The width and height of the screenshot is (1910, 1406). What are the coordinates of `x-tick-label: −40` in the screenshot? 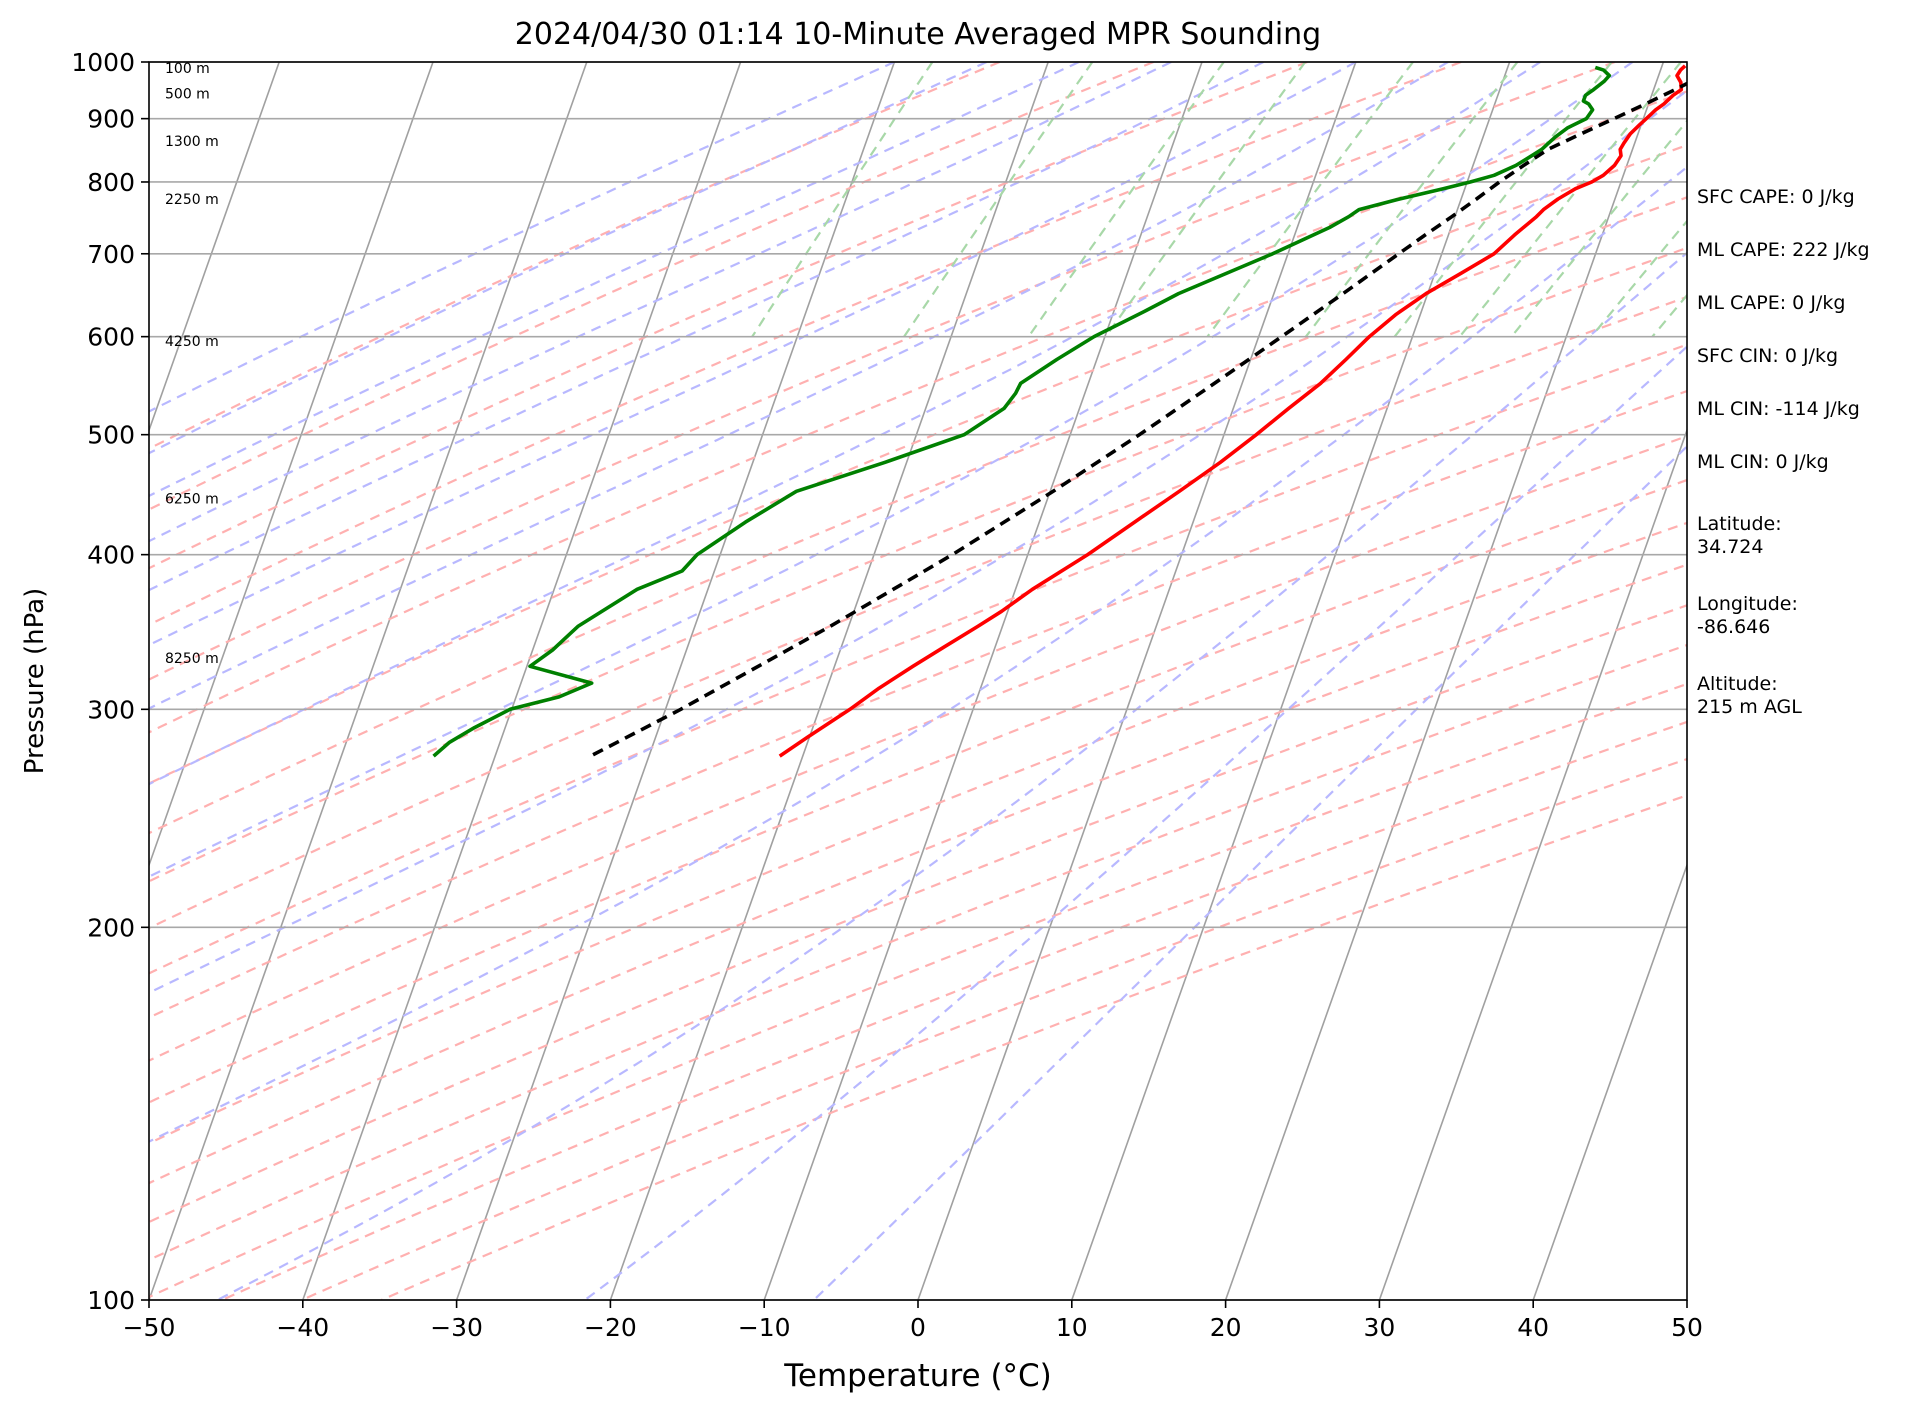 It's located at (302, 1327).